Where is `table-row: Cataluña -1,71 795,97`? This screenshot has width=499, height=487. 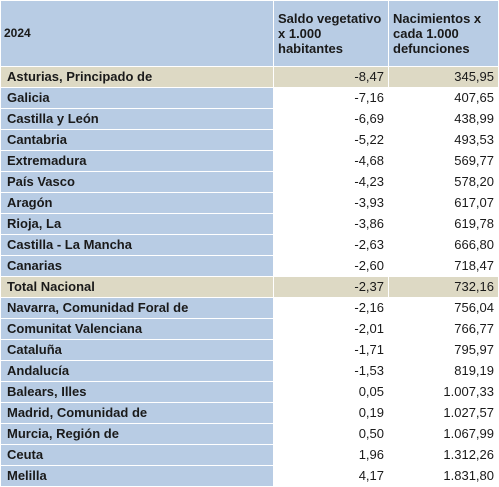 table-row: Cataluña -1,71 795,97 is located at coordinates (249, 350).